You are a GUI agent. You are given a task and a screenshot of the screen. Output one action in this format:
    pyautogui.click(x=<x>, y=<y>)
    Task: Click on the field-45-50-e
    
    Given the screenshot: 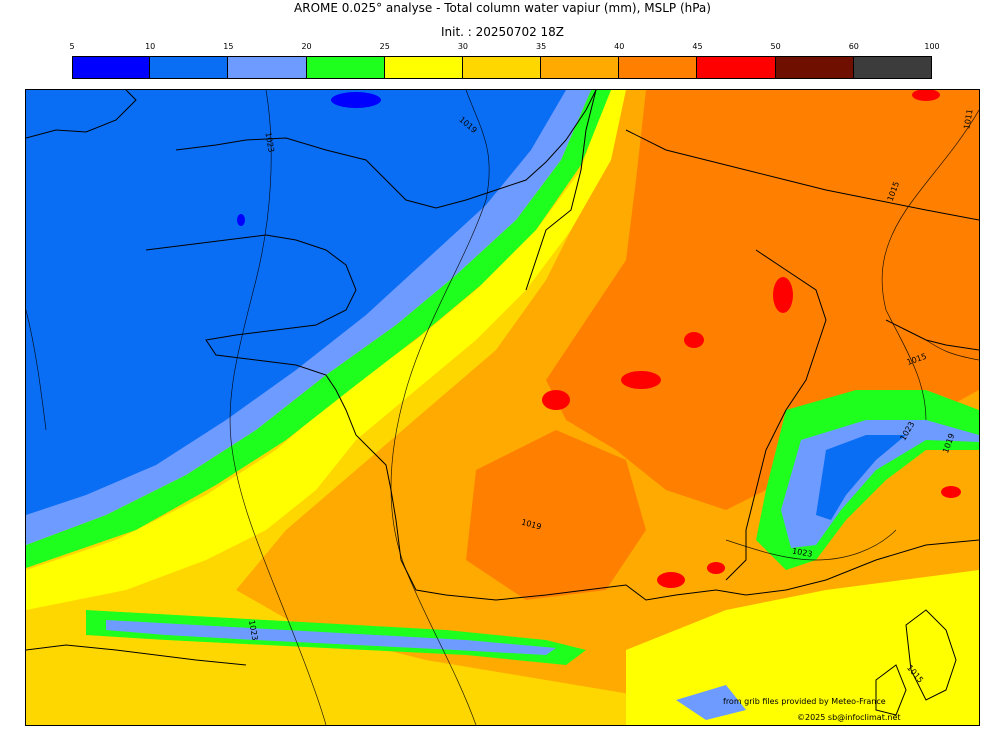 What is the action you would take?
    pyautogui.click(x=671, y=580)
    